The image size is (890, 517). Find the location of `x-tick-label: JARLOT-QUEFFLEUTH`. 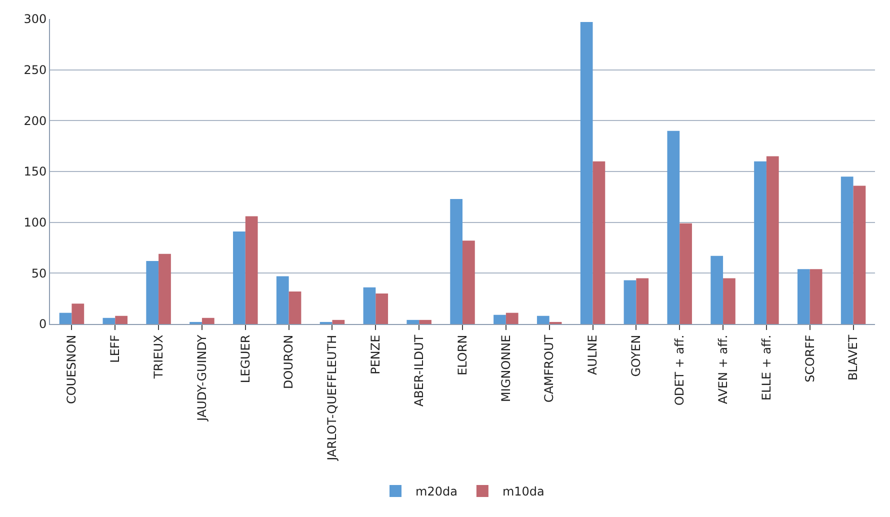

x-tick-label: JARLOT-QUEFFLEUTH is located at coordinates (332, 398).